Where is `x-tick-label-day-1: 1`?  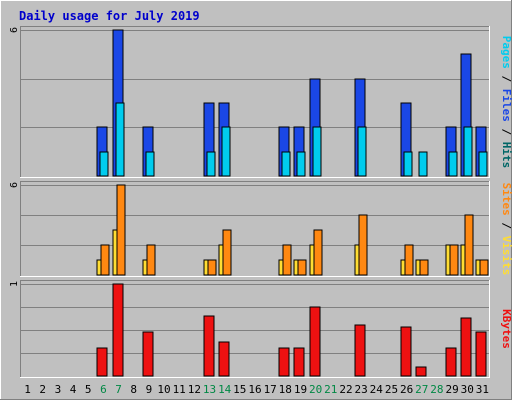
x-tick-label-day-1: 1 is located at coordinates (27, 389).